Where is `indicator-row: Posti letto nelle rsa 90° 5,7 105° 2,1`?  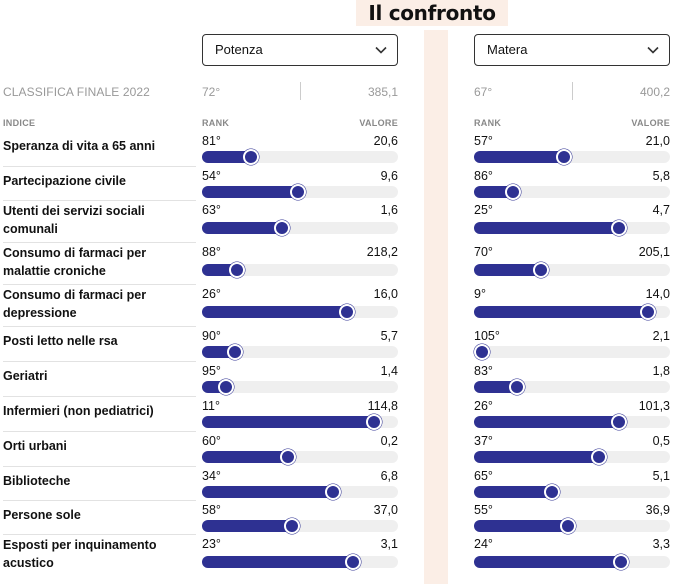 indicator-row: Posti letto nelle rsa 90° 5,7 105° 2,1 is located at coordinates (341, 343).